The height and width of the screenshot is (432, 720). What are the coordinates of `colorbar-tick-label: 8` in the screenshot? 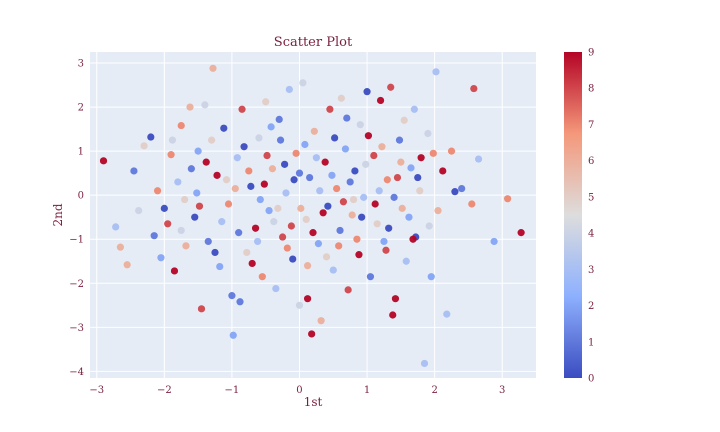 It's located at (591, 89).